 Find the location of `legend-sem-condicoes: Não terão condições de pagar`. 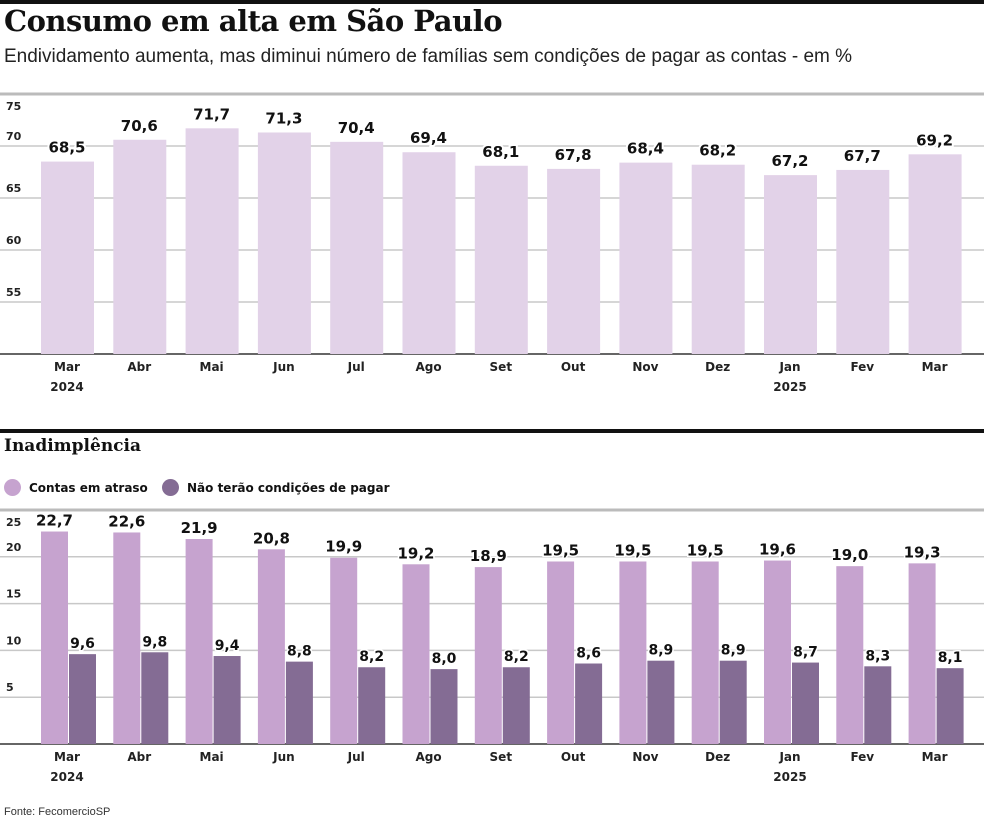

legend-sem-condicoes: Não terão condições de pagar is located at coordinates (276, 487).